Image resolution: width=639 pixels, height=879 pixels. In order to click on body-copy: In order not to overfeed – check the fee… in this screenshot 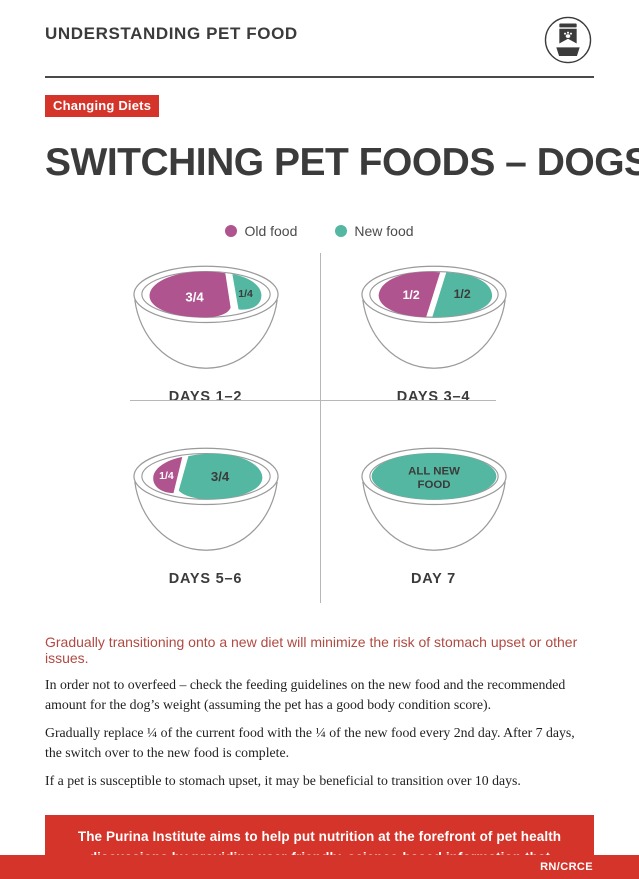, I will do `click(319, 733)`.